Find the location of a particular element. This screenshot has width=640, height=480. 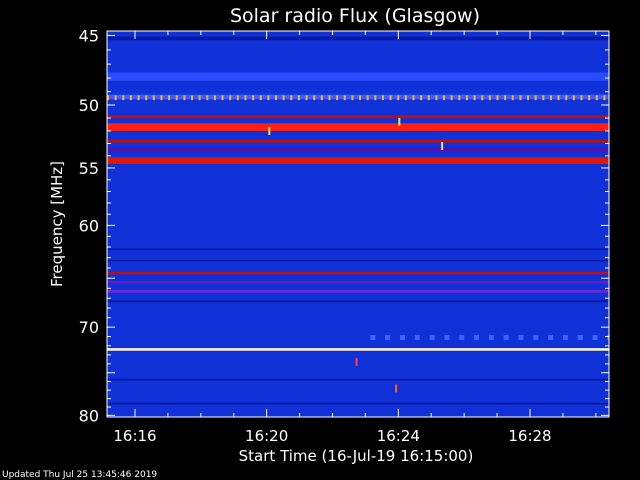

y-tick-label: 70 is located at coordinates (89, 327).